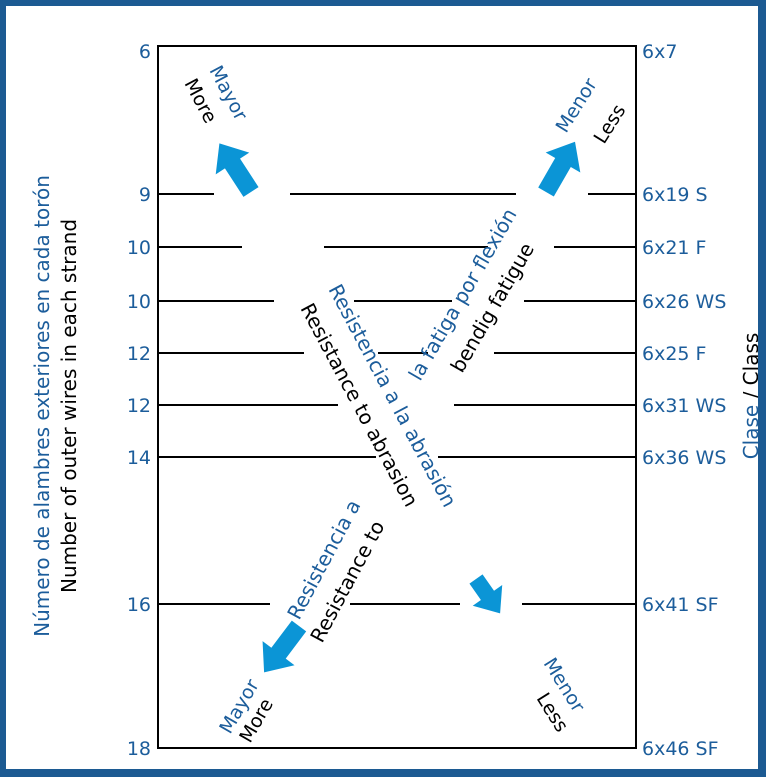  What do you see at coordinates (748, 359) in the screenshot?
I see `right-axis-title-en: Class` at bounding box center [748, 359].